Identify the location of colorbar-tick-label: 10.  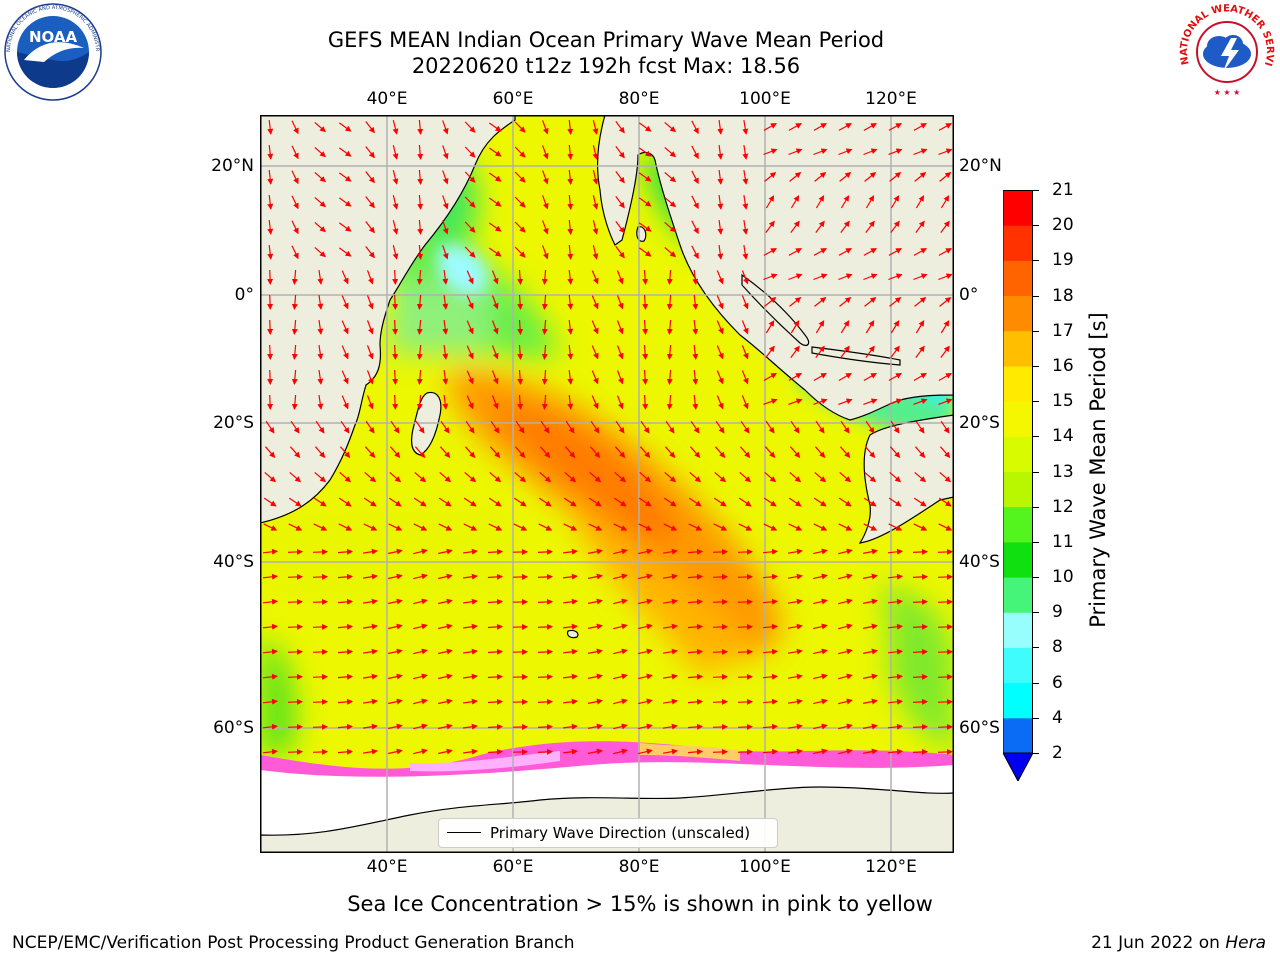
(1063, 577).